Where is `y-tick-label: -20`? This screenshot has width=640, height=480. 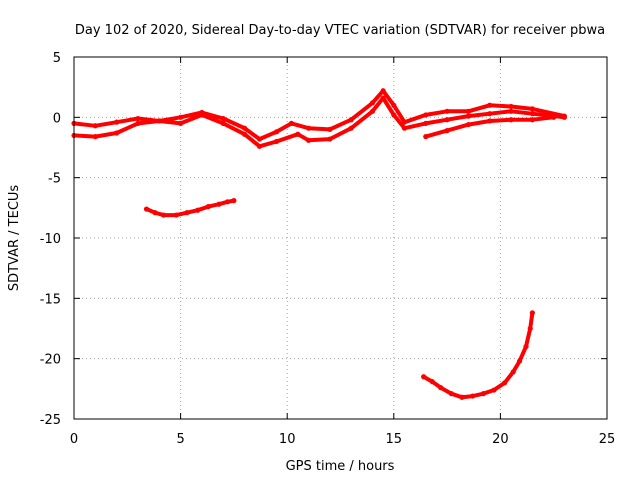 y-tick-label: -20 is located at coordinates (50, 360).